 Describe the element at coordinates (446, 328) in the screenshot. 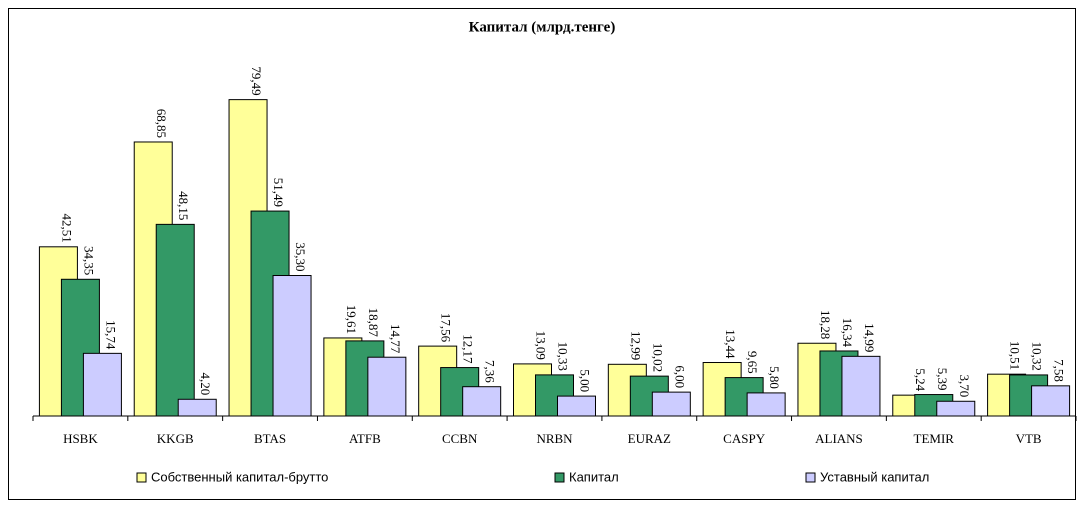

I see `data-label: 17,56` at that location.